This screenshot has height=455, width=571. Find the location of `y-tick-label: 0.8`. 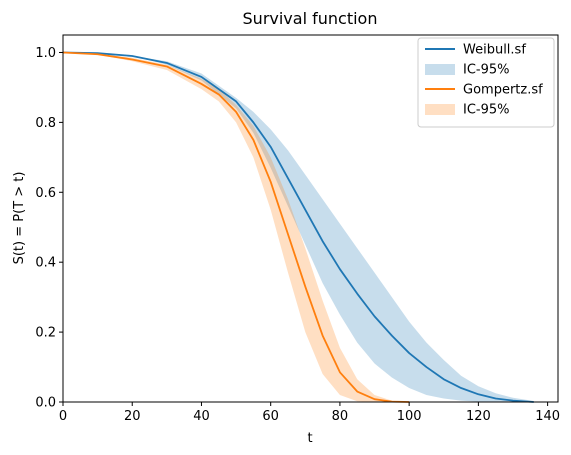

y-tick-label: 0.8 is located at coordinates (45, 123).